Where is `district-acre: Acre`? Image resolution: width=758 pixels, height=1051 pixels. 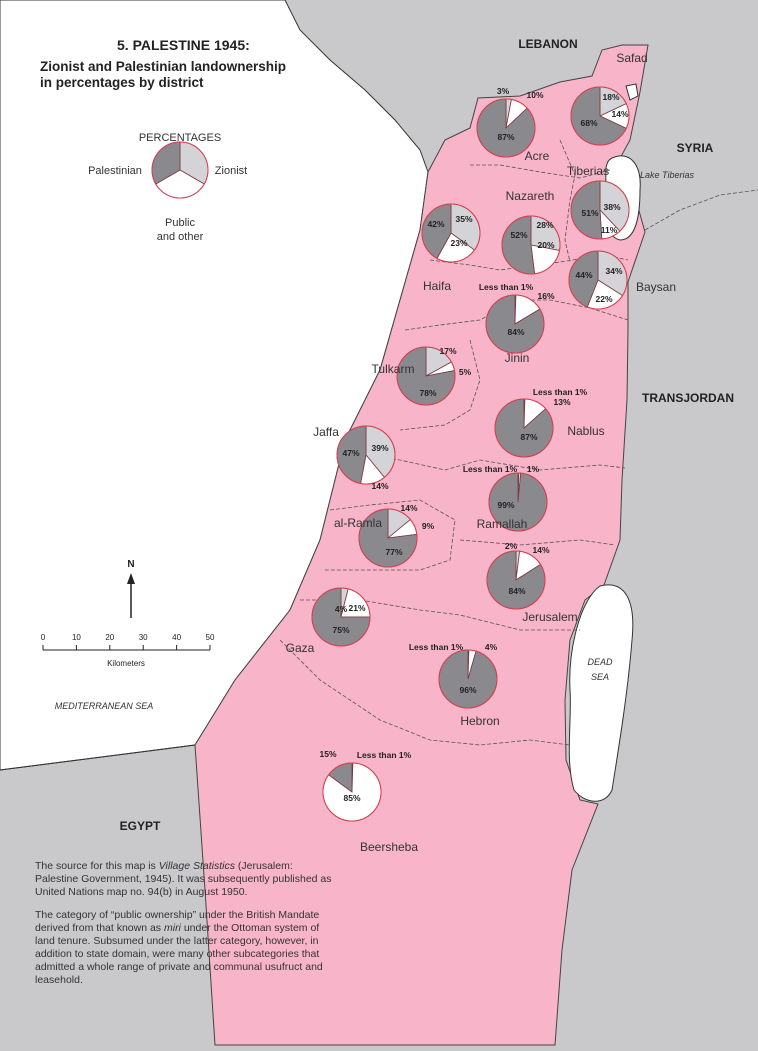
district-acre: Acre is located at coordinates (537, 156).